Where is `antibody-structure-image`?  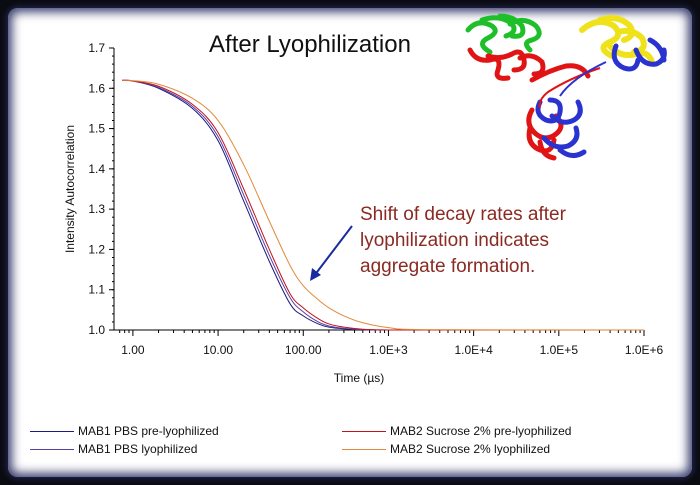 antibody-structure-image is located at coordinates (566, 87).